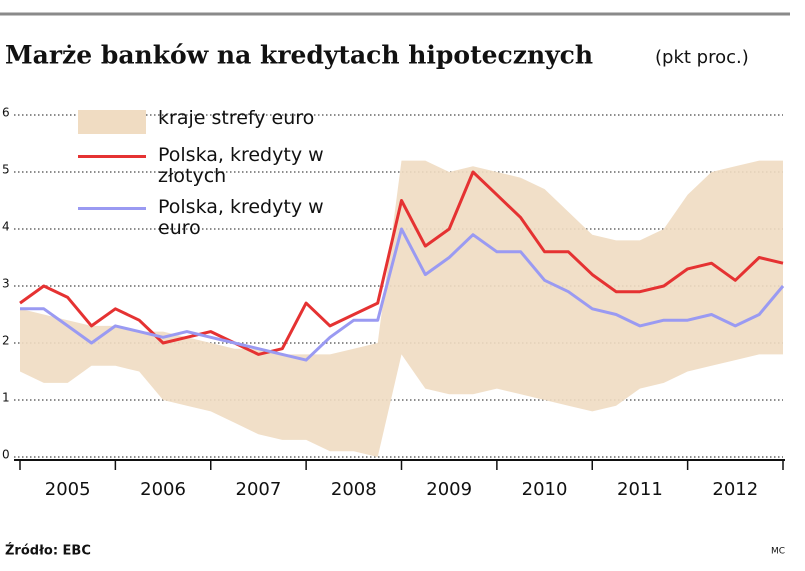 The width and height of the screenshot is (805, 571). I want to click on x-tick-label: 2007, so click(259, 489).